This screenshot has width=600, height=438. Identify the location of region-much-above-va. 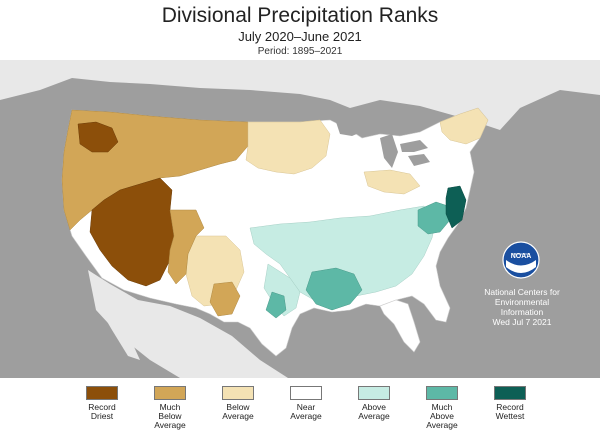
(434, 218).